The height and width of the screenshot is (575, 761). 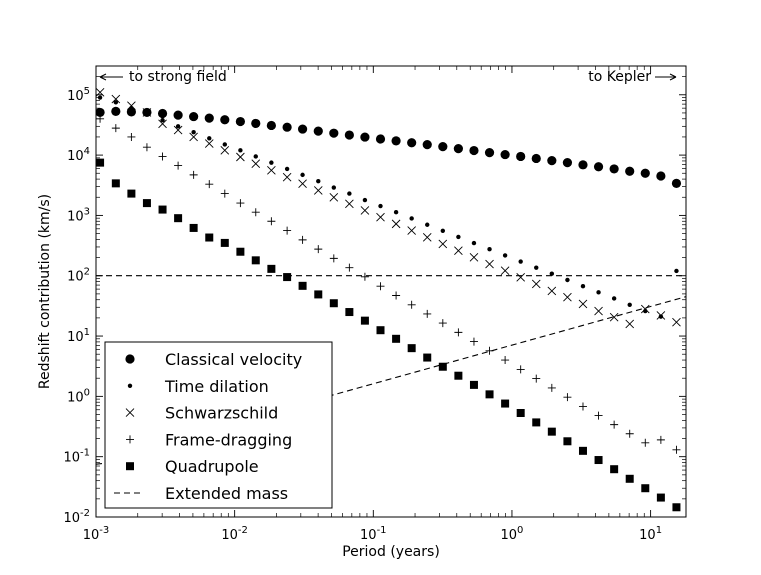 I want to click on x-axis-label: Period (years), so click(x=391, y=552).